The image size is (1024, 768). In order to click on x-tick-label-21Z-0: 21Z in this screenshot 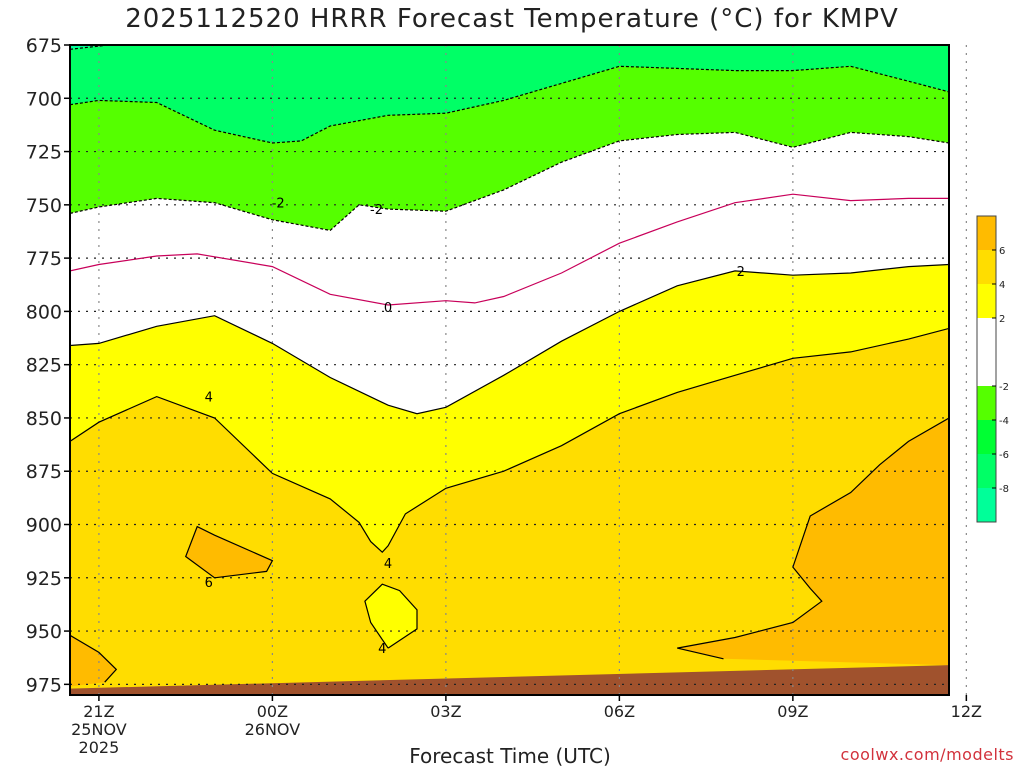, I will do `click(98, 711)`.